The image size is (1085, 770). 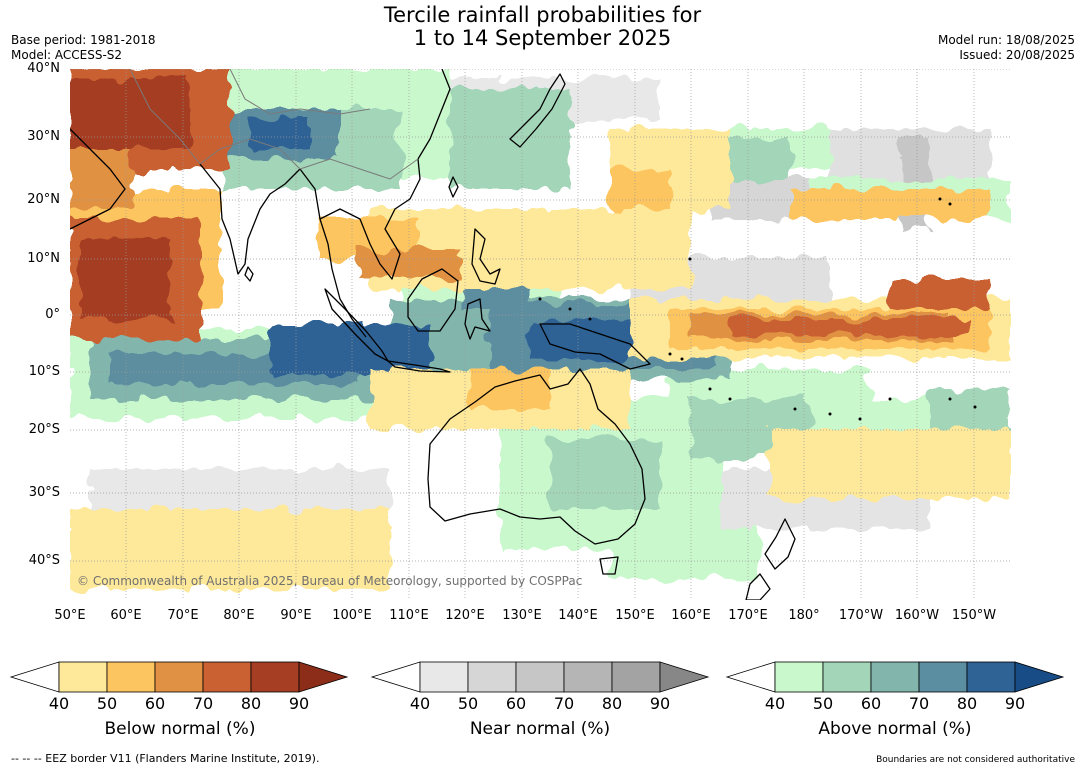 What do you see at coordinates (465, 615) in the screenshot?
I see `lon-label: 120°E` at bounding box center [465, 615].